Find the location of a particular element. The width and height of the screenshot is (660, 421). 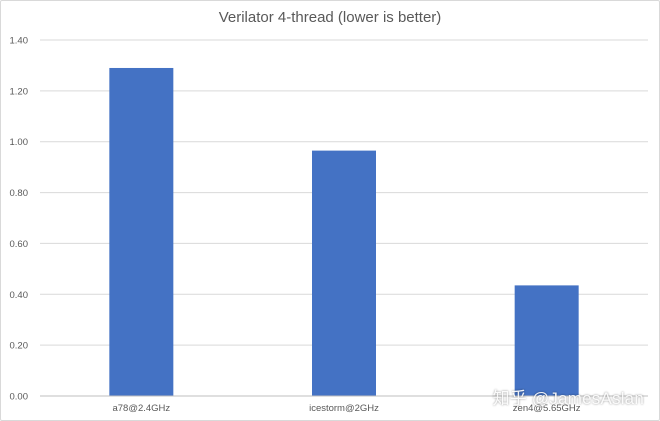

x-tick-label: a78@2.4GHz is located at coordinates (141, 408).